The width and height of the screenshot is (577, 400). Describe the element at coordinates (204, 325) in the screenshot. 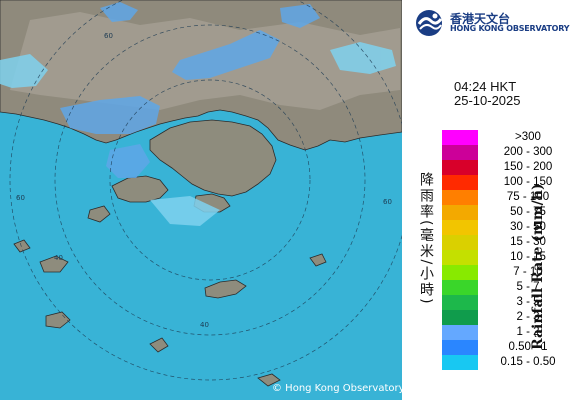

I see `range-label-5: 40` at that location.